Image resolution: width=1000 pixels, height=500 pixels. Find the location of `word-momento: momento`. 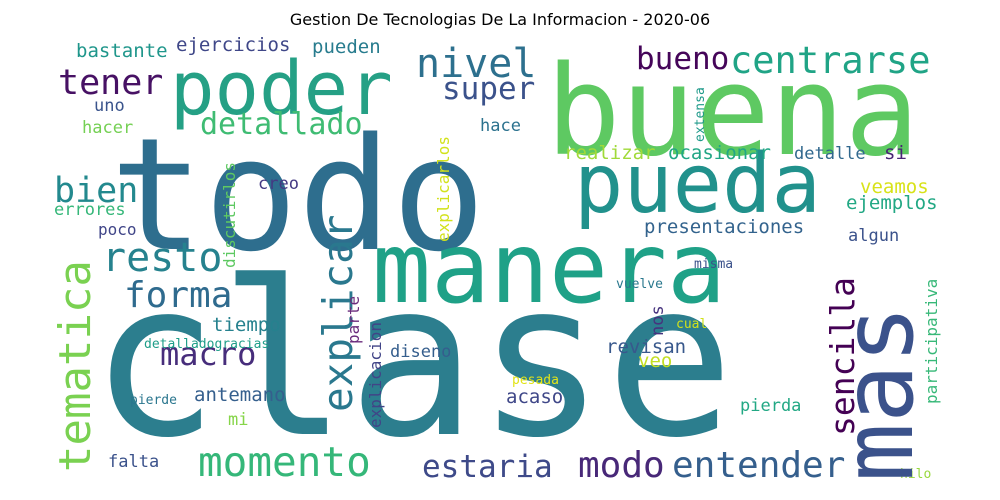

word-momento: momento is located at coordinates (284, 462).